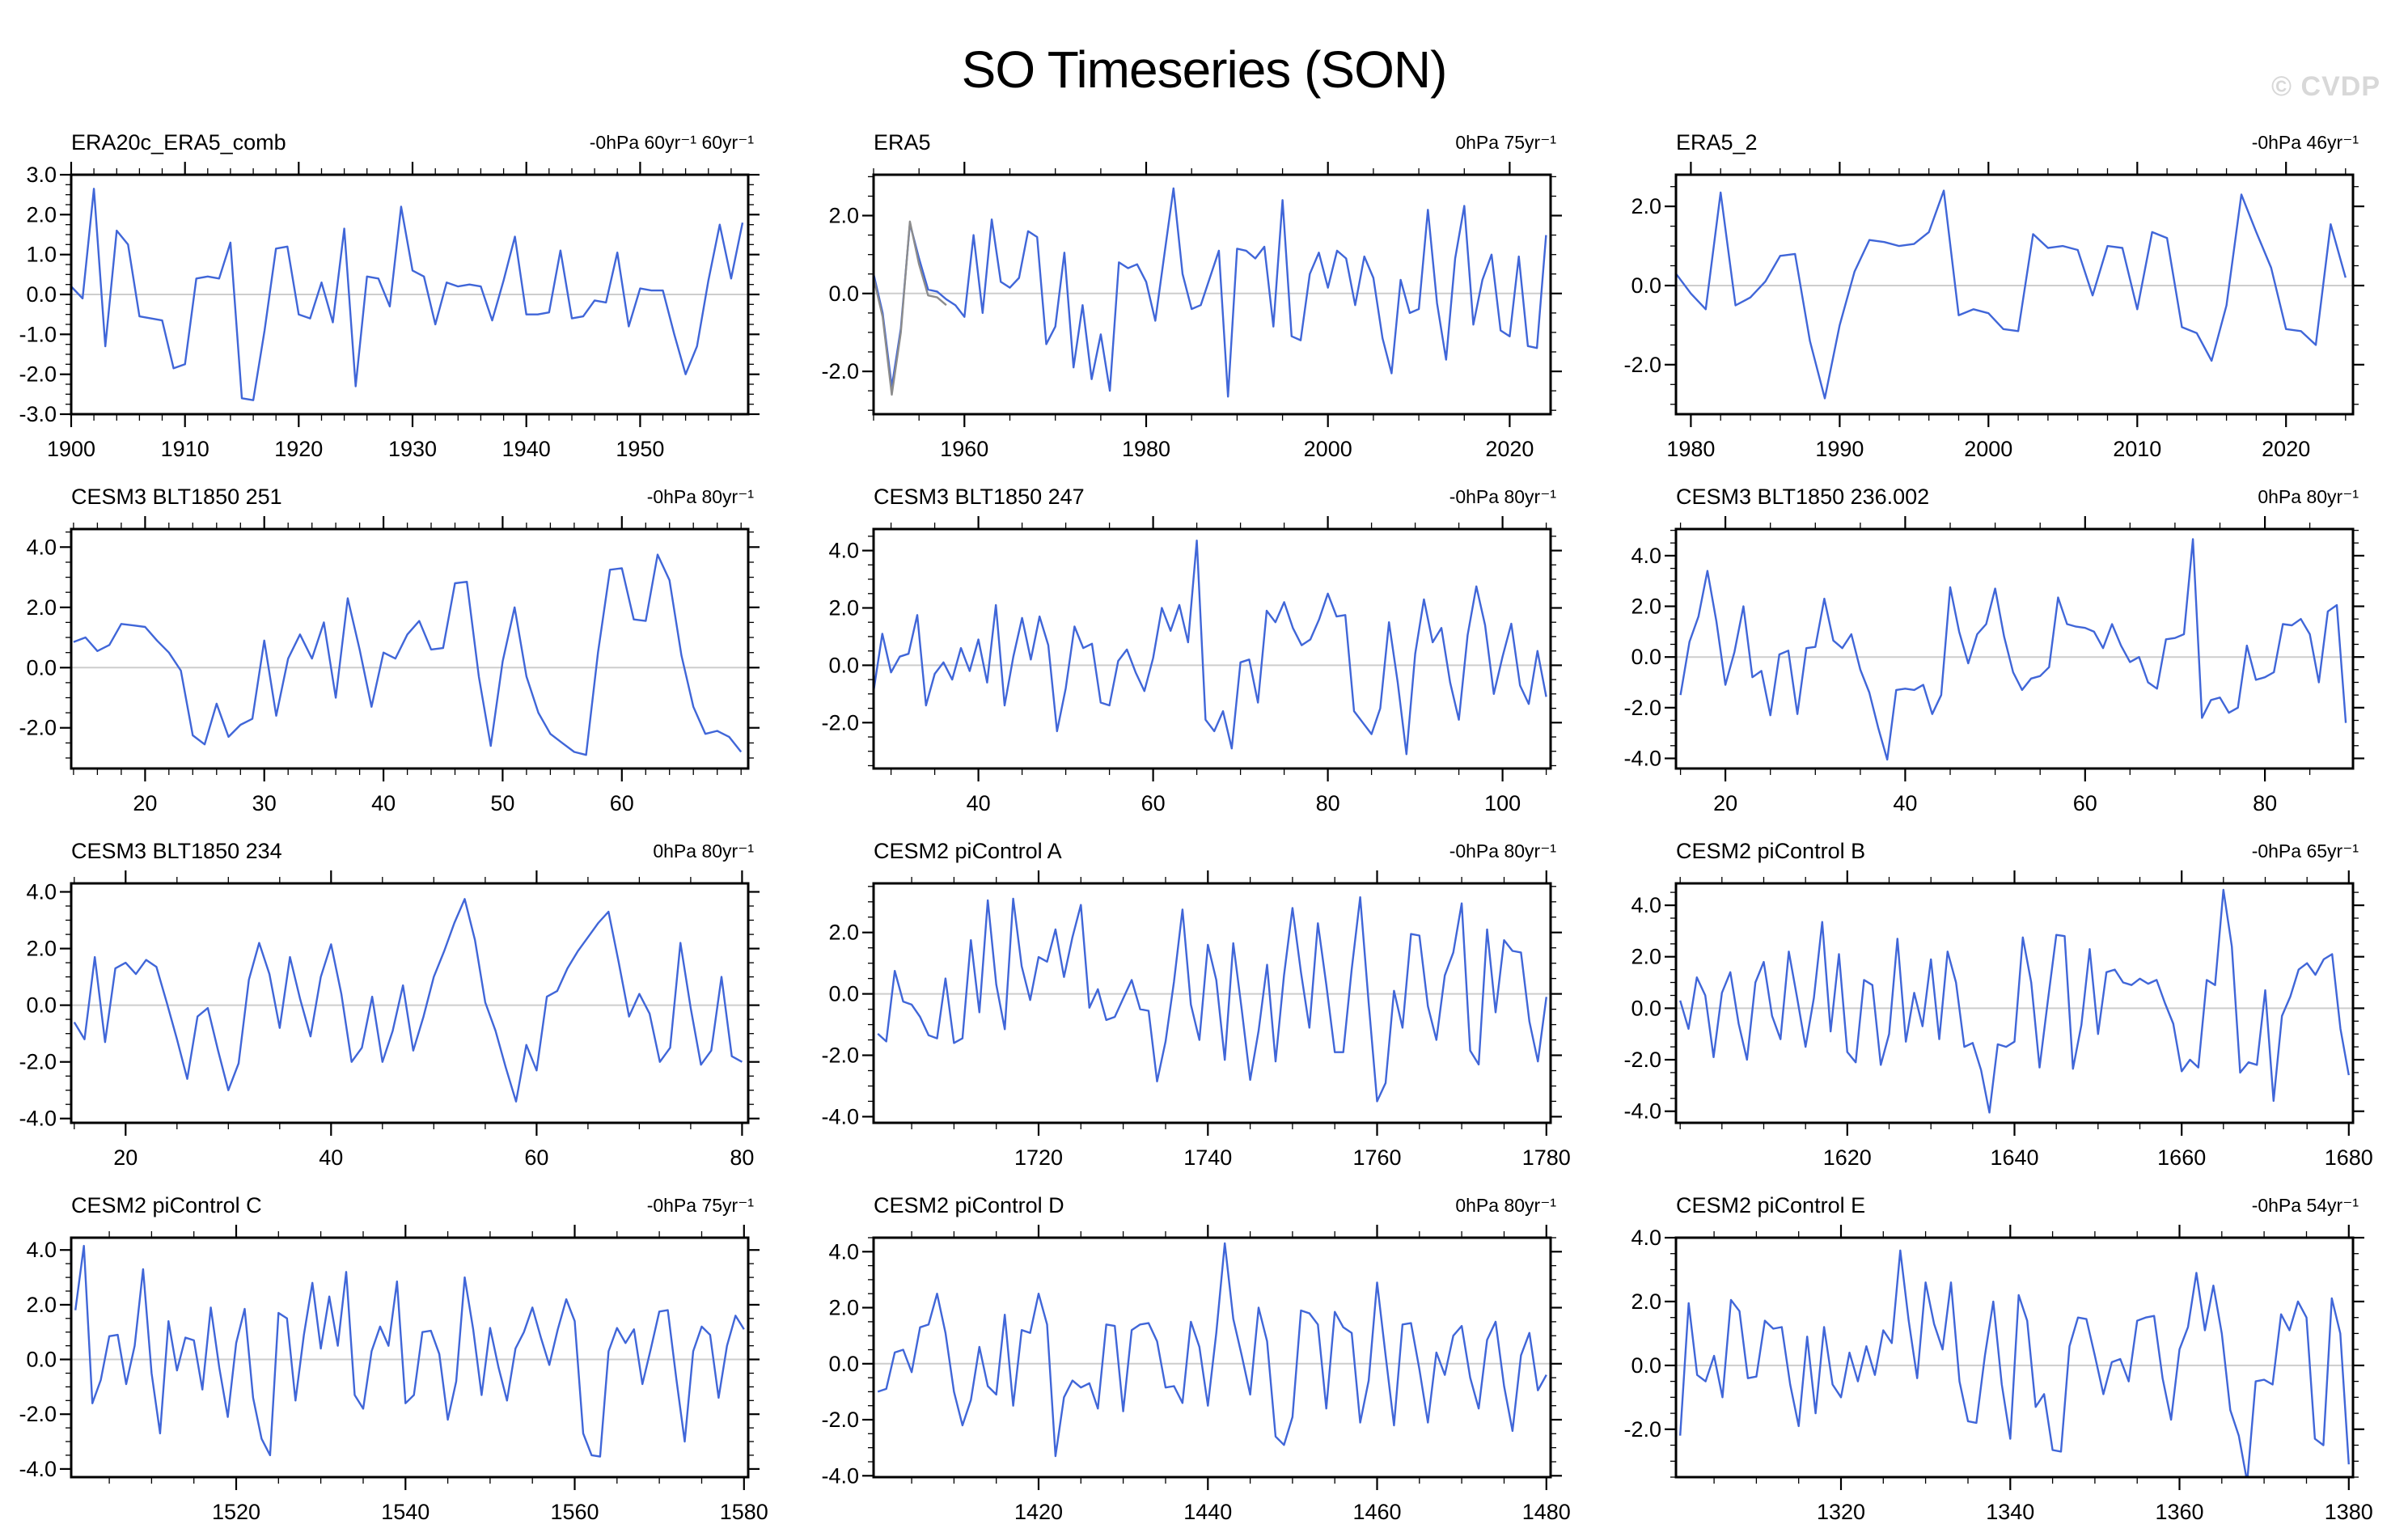 The width and height of the screenshot is (2408, 1537). I want to click on svg-text: 1760, so click(1376, 1157).